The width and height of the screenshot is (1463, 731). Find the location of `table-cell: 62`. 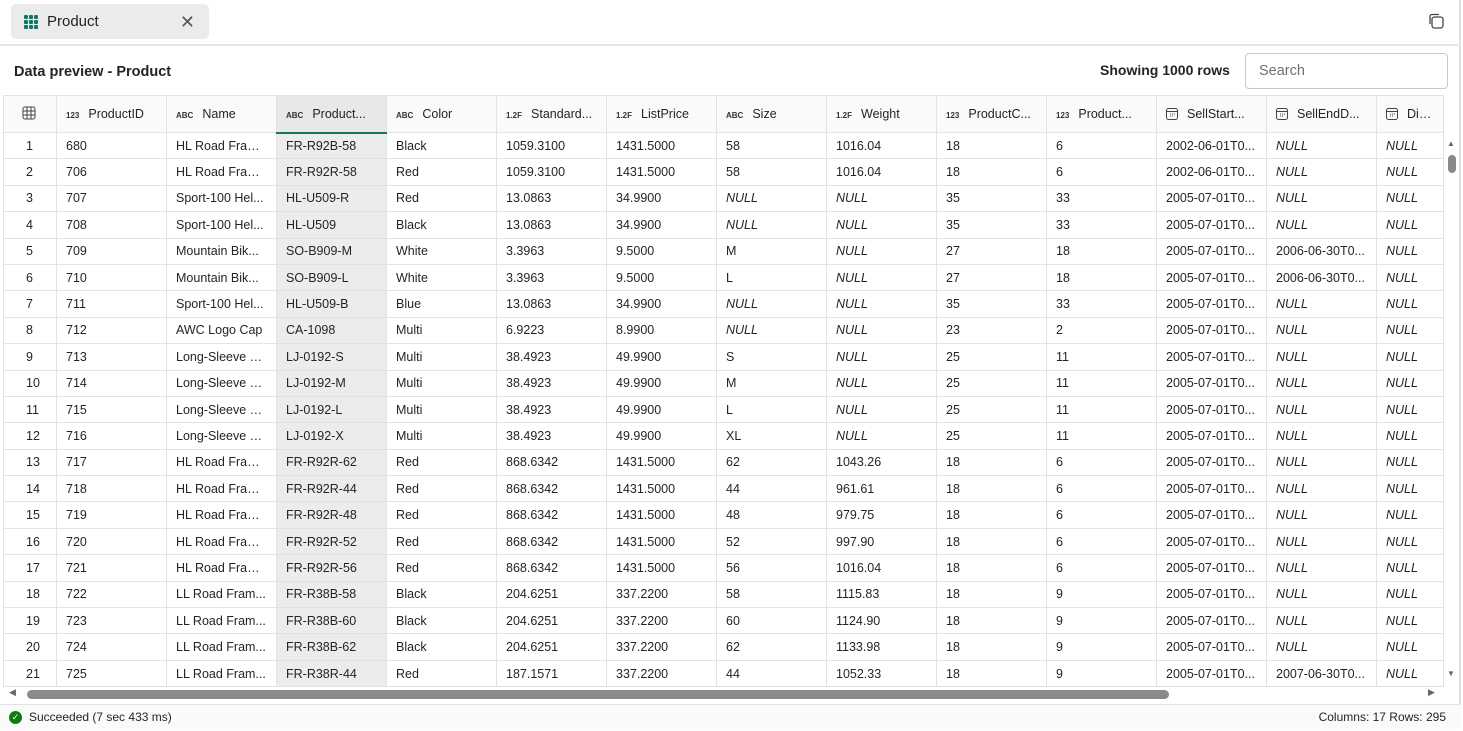

table-cell: 62 is located at coordinates (771, 647).